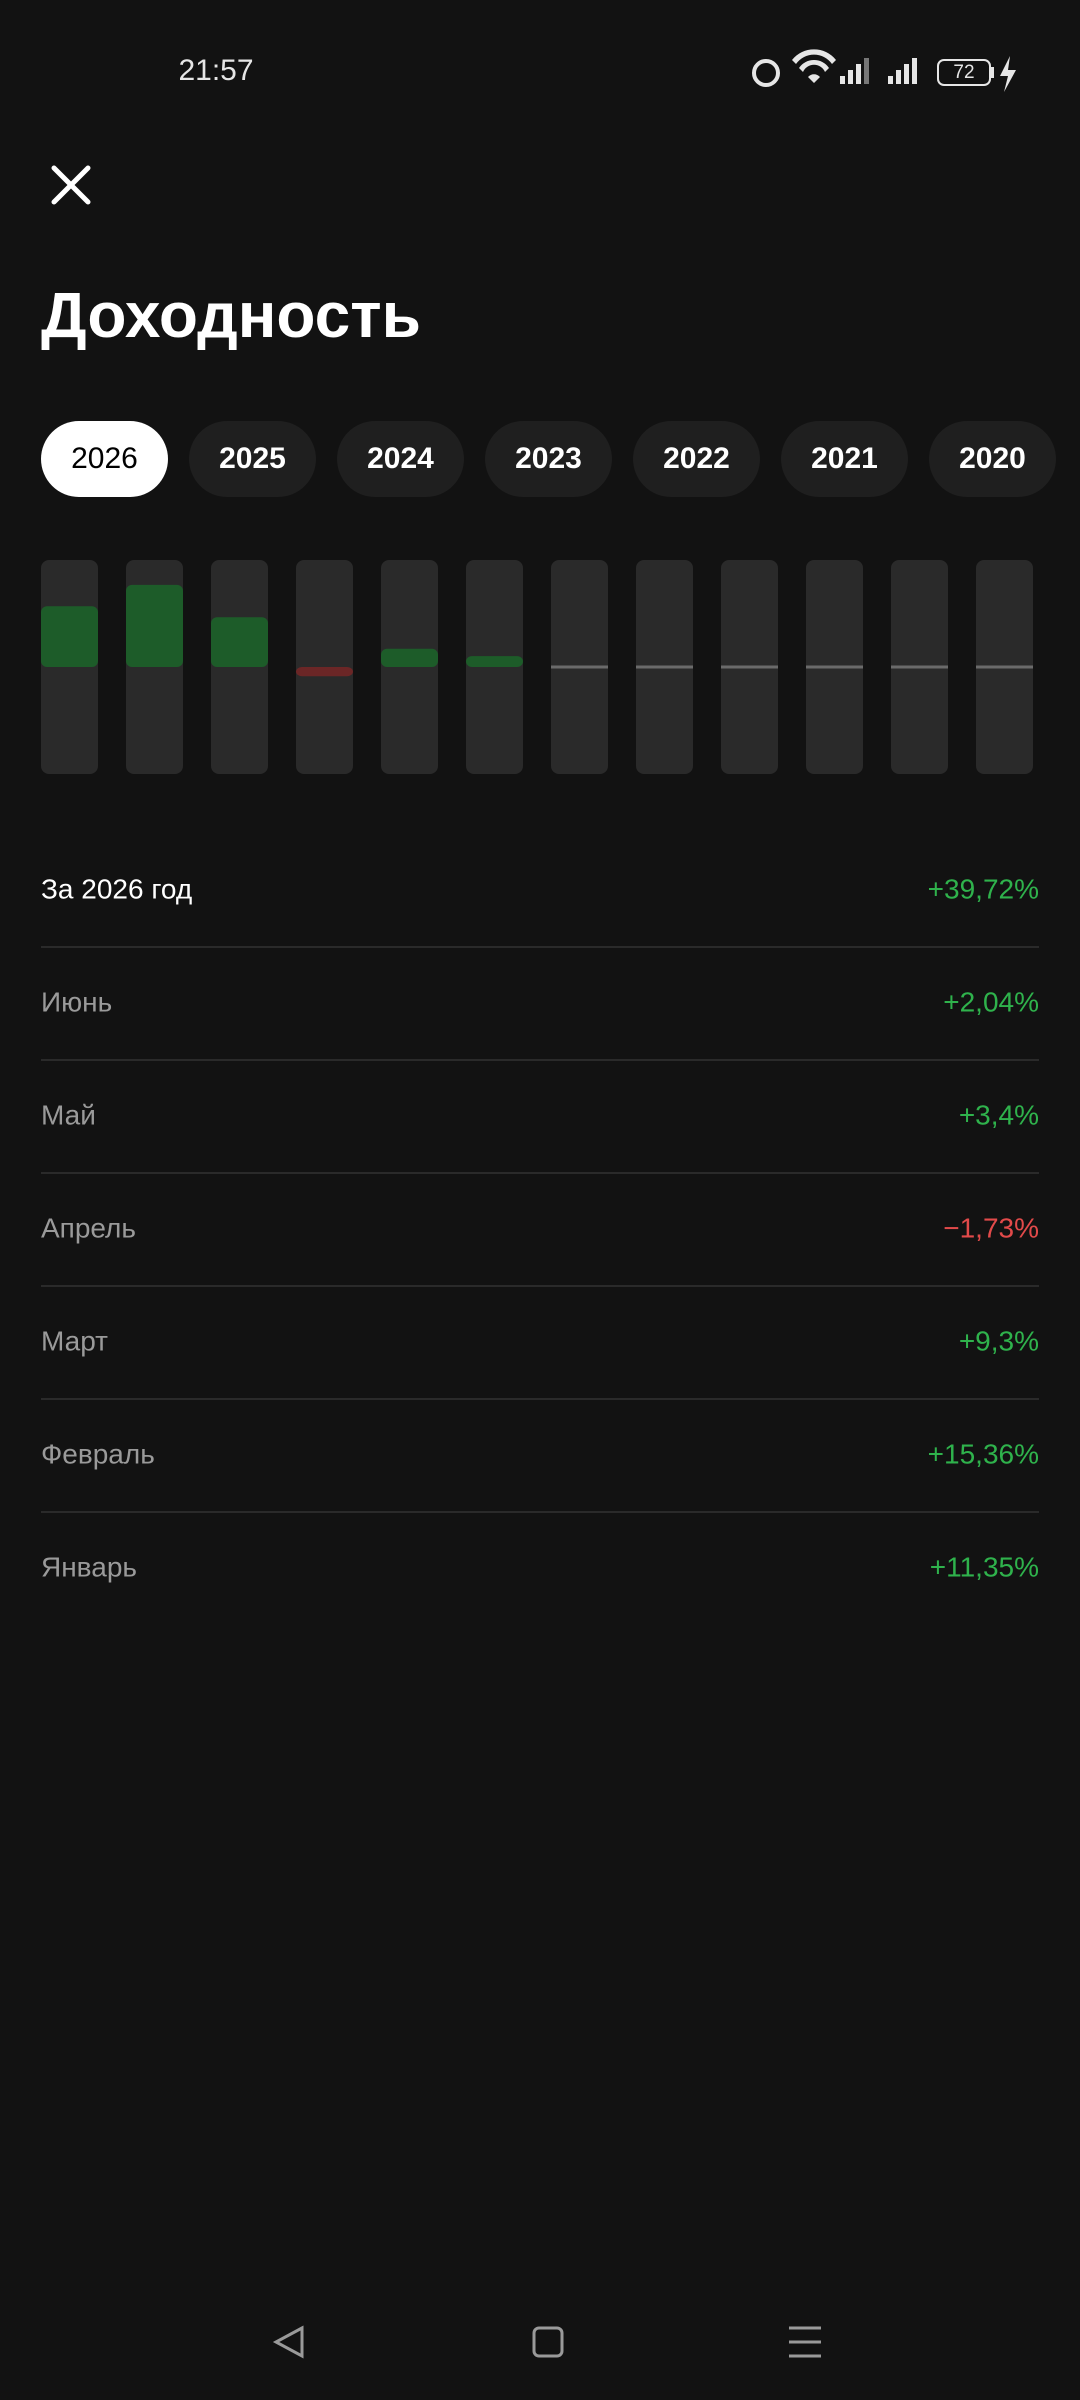  I want to click on month-label: Март, so click(74, 1340).